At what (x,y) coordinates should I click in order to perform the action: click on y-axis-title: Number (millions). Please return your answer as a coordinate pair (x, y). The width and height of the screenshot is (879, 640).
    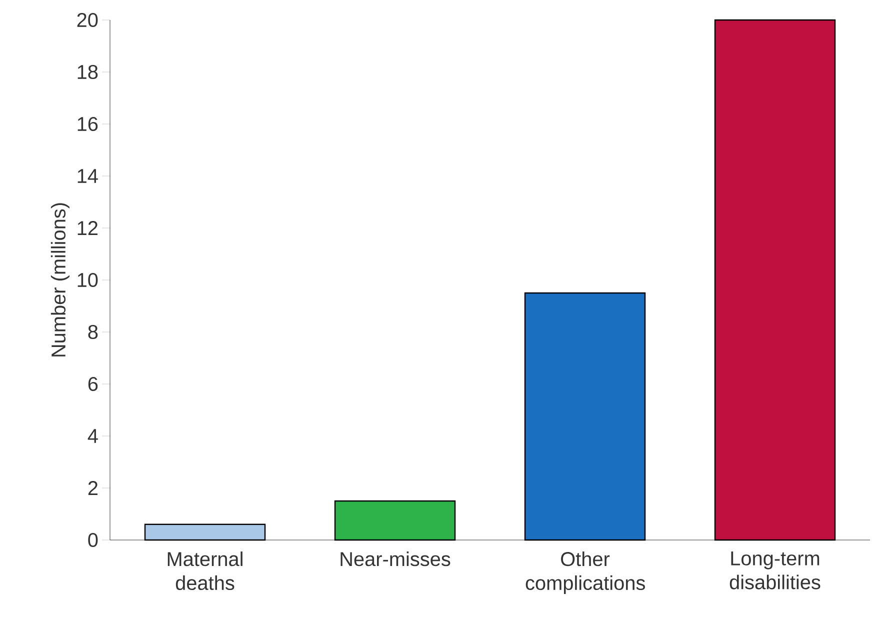
    Looking at the image, I should click on (60, 279).